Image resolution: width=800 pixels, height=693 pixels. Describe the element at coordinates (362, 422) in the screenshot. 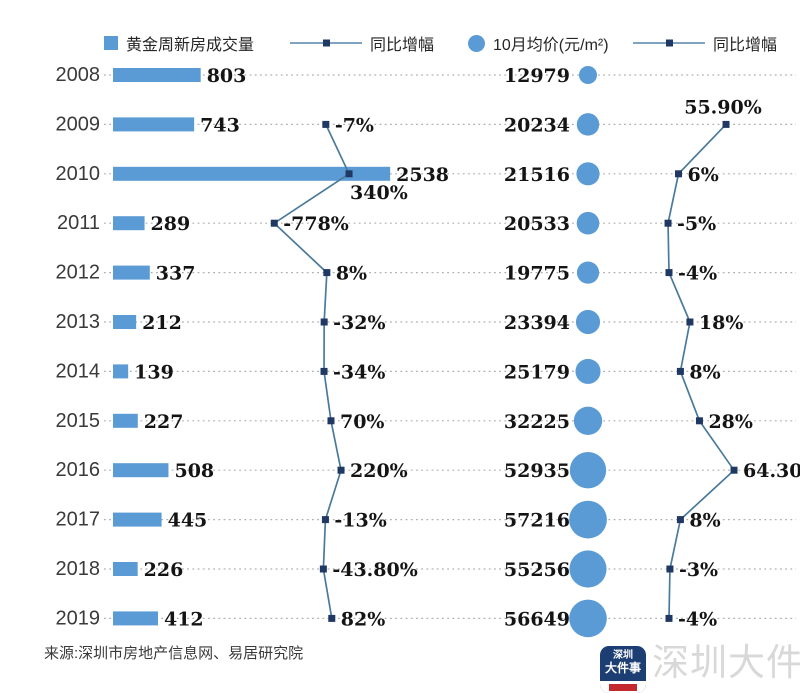

I see `volume-yoy-label-2015: 70%` at that location.